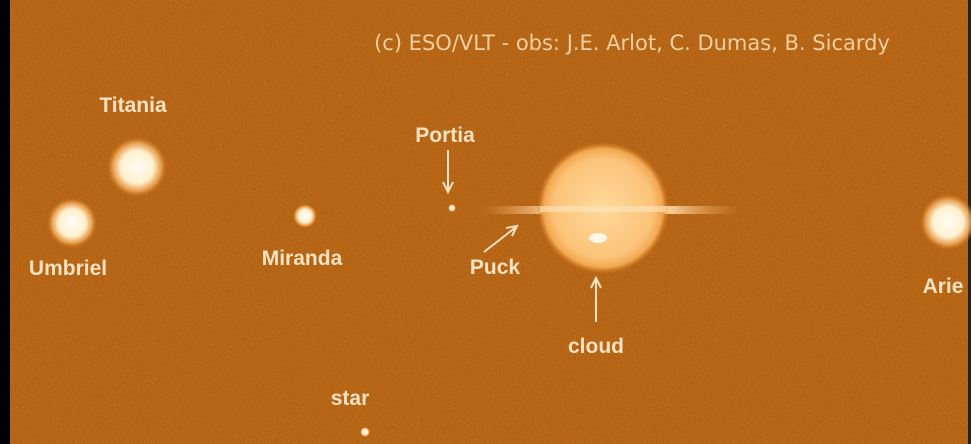 The image size is (971, 444). I want to click on star, so click(365, 432).